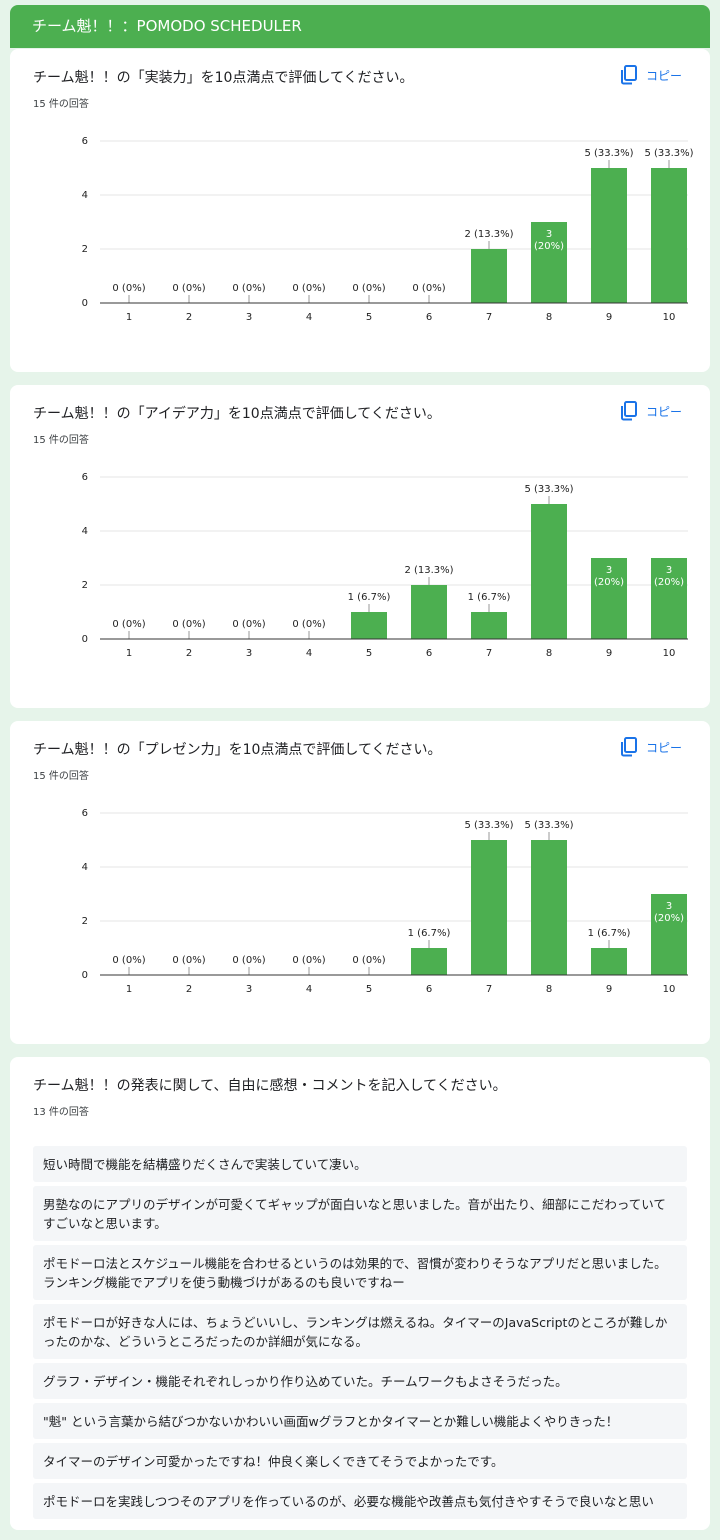 The width and height of the screenshot is (720, 1540). I want to click on response-item: タイマーのデザイン可愛かったですね！仲良く楽しくできてそうでよかったです。, so click(360, 1461).